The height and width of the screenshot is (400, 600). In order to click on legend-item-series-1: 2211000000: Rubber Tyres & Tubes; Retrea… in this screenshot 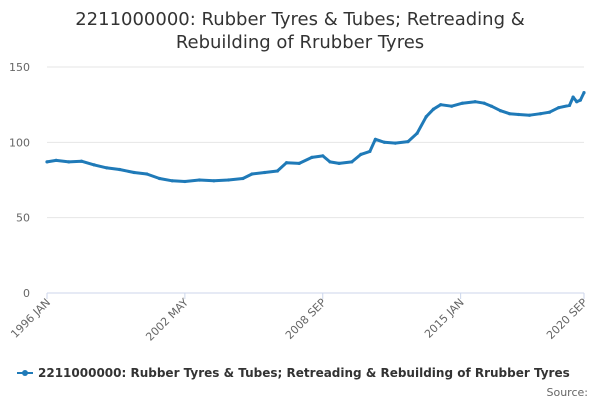, I will do `click(304, 373)`.